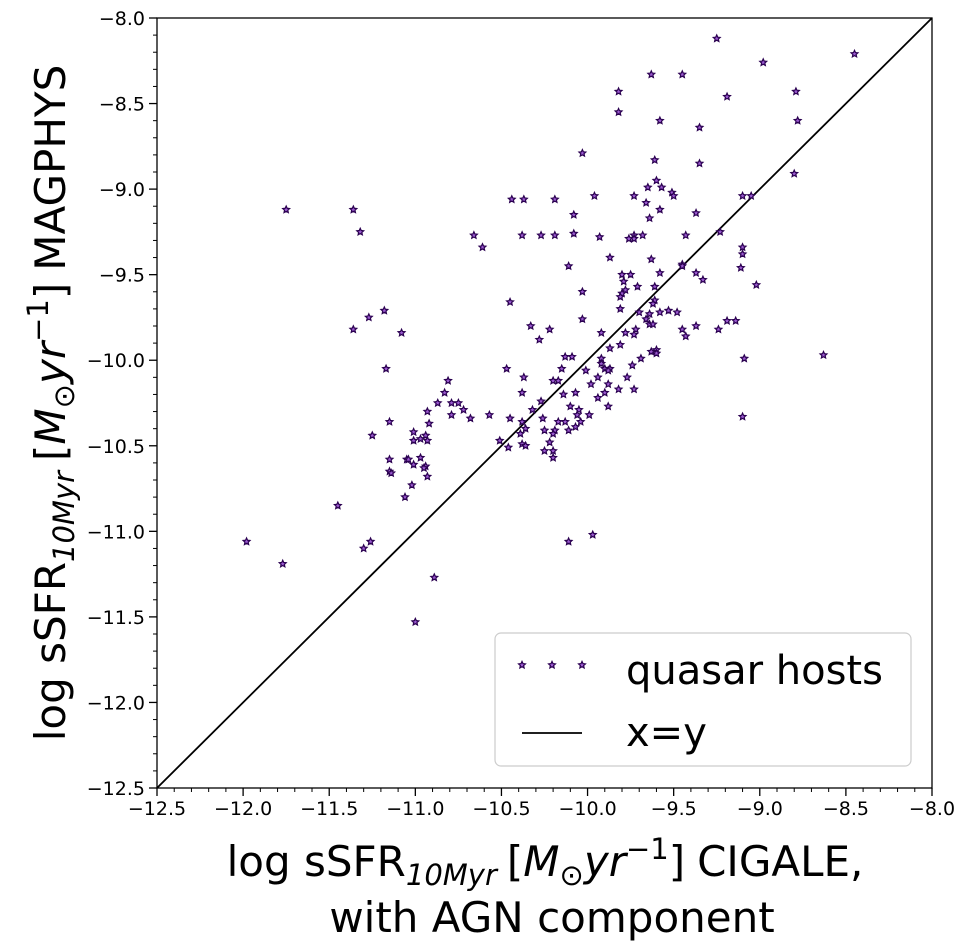 Image resolution: width=968 pixels, height=950 pixels. What do you see at coordinates (754, 671) in the screenshot?
I see `legend-label-quasar-hosts: quasar hosts` at bounding box center [754, 671].